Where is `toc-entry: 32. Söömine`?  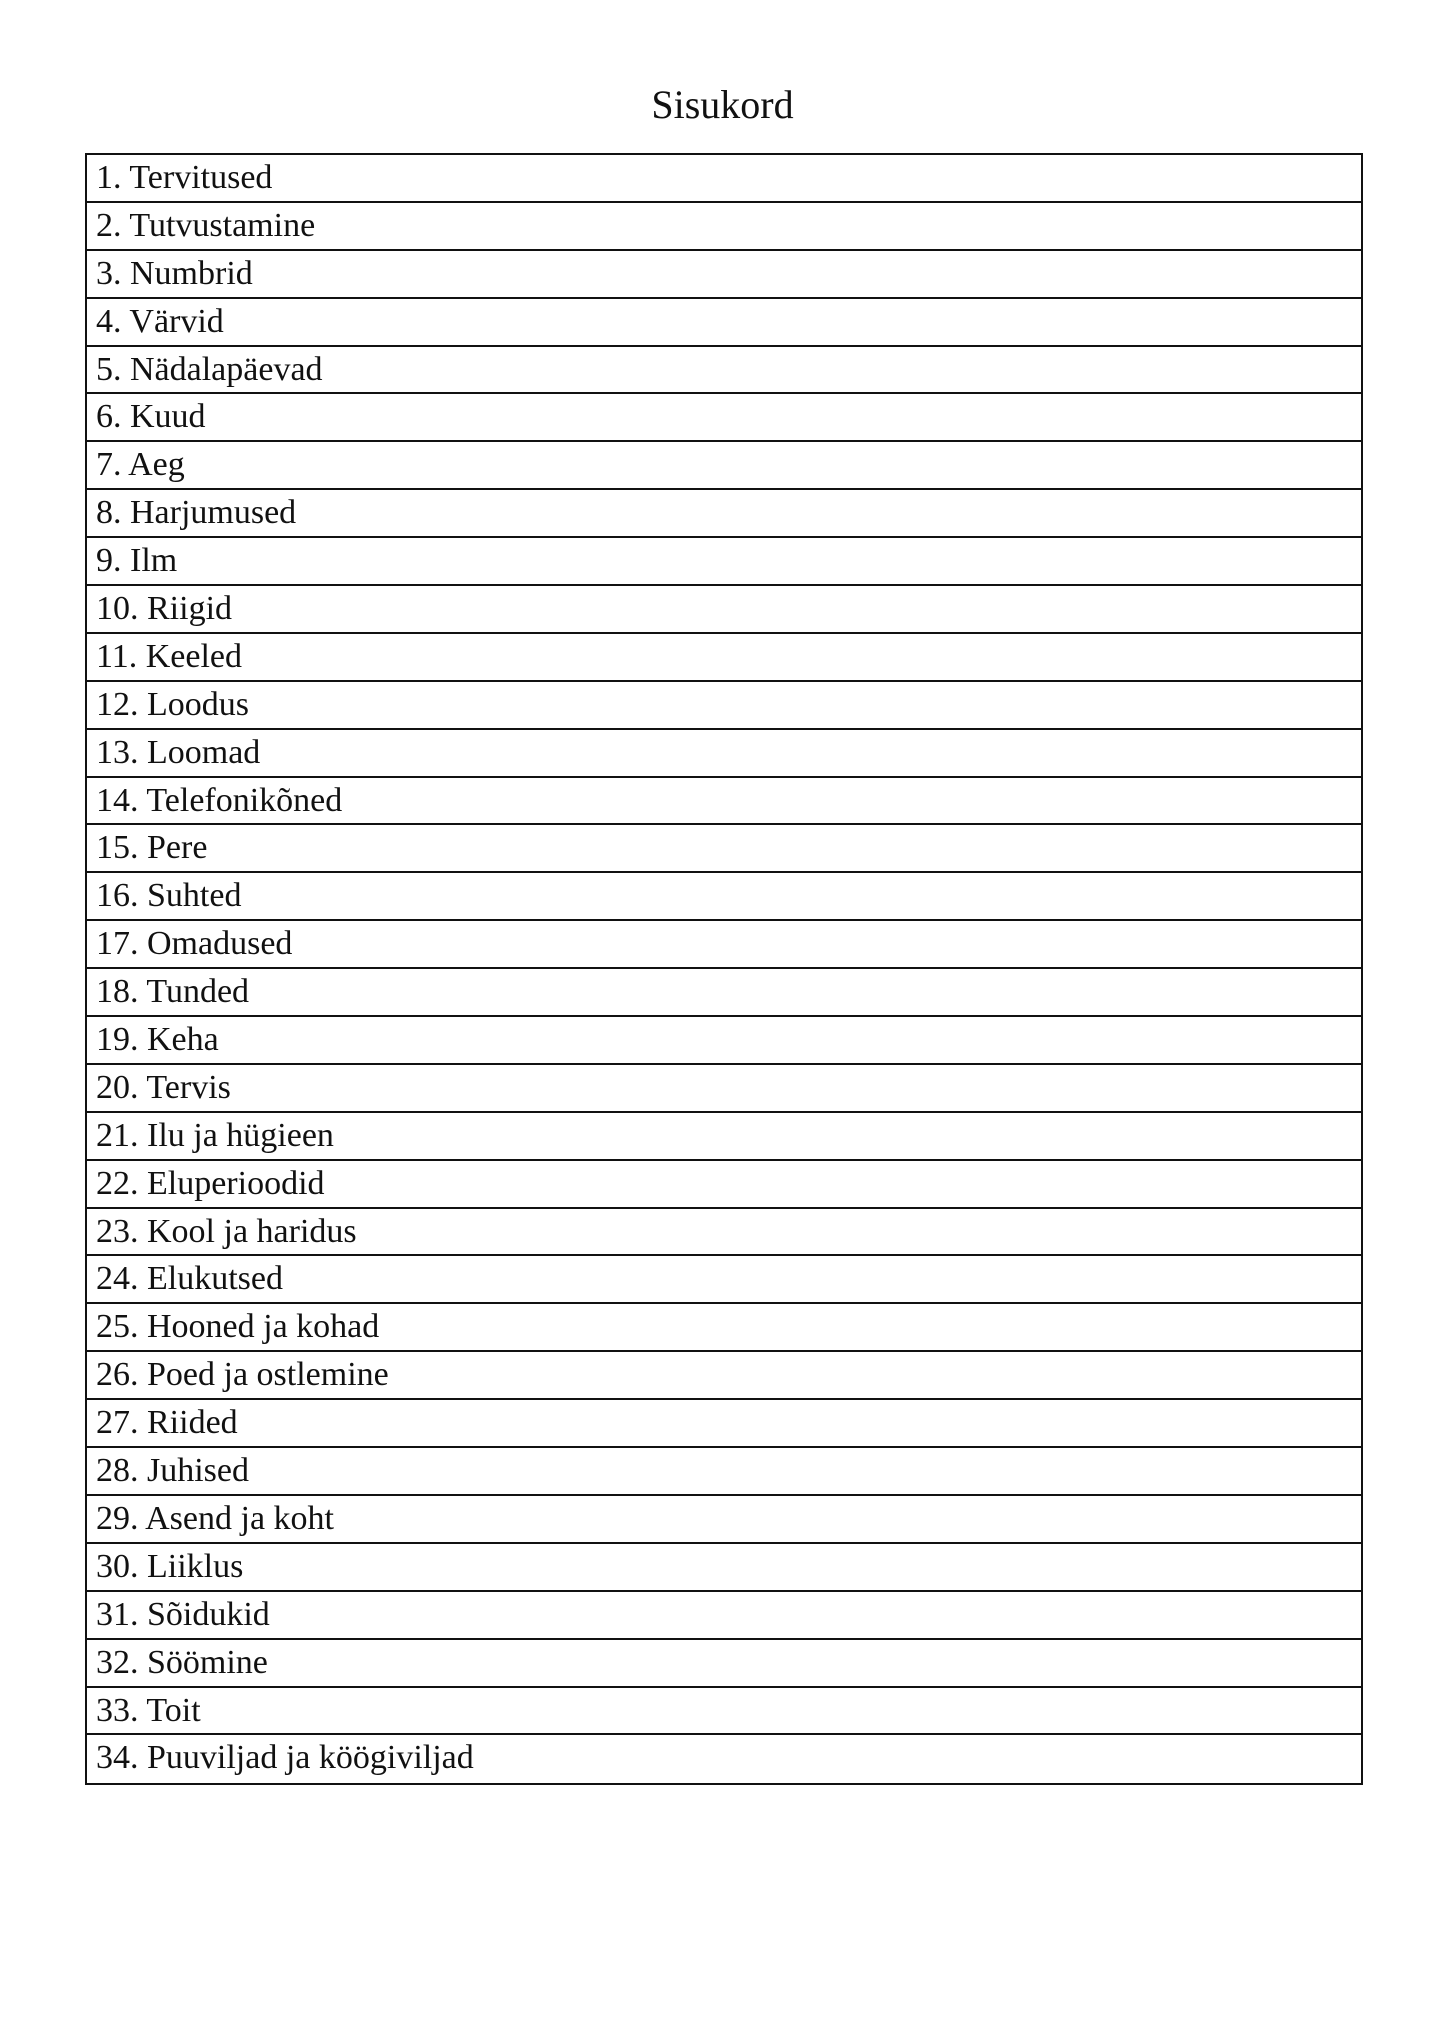 toc-entry: 32. Söömine is located at coordinates (724, 1664).